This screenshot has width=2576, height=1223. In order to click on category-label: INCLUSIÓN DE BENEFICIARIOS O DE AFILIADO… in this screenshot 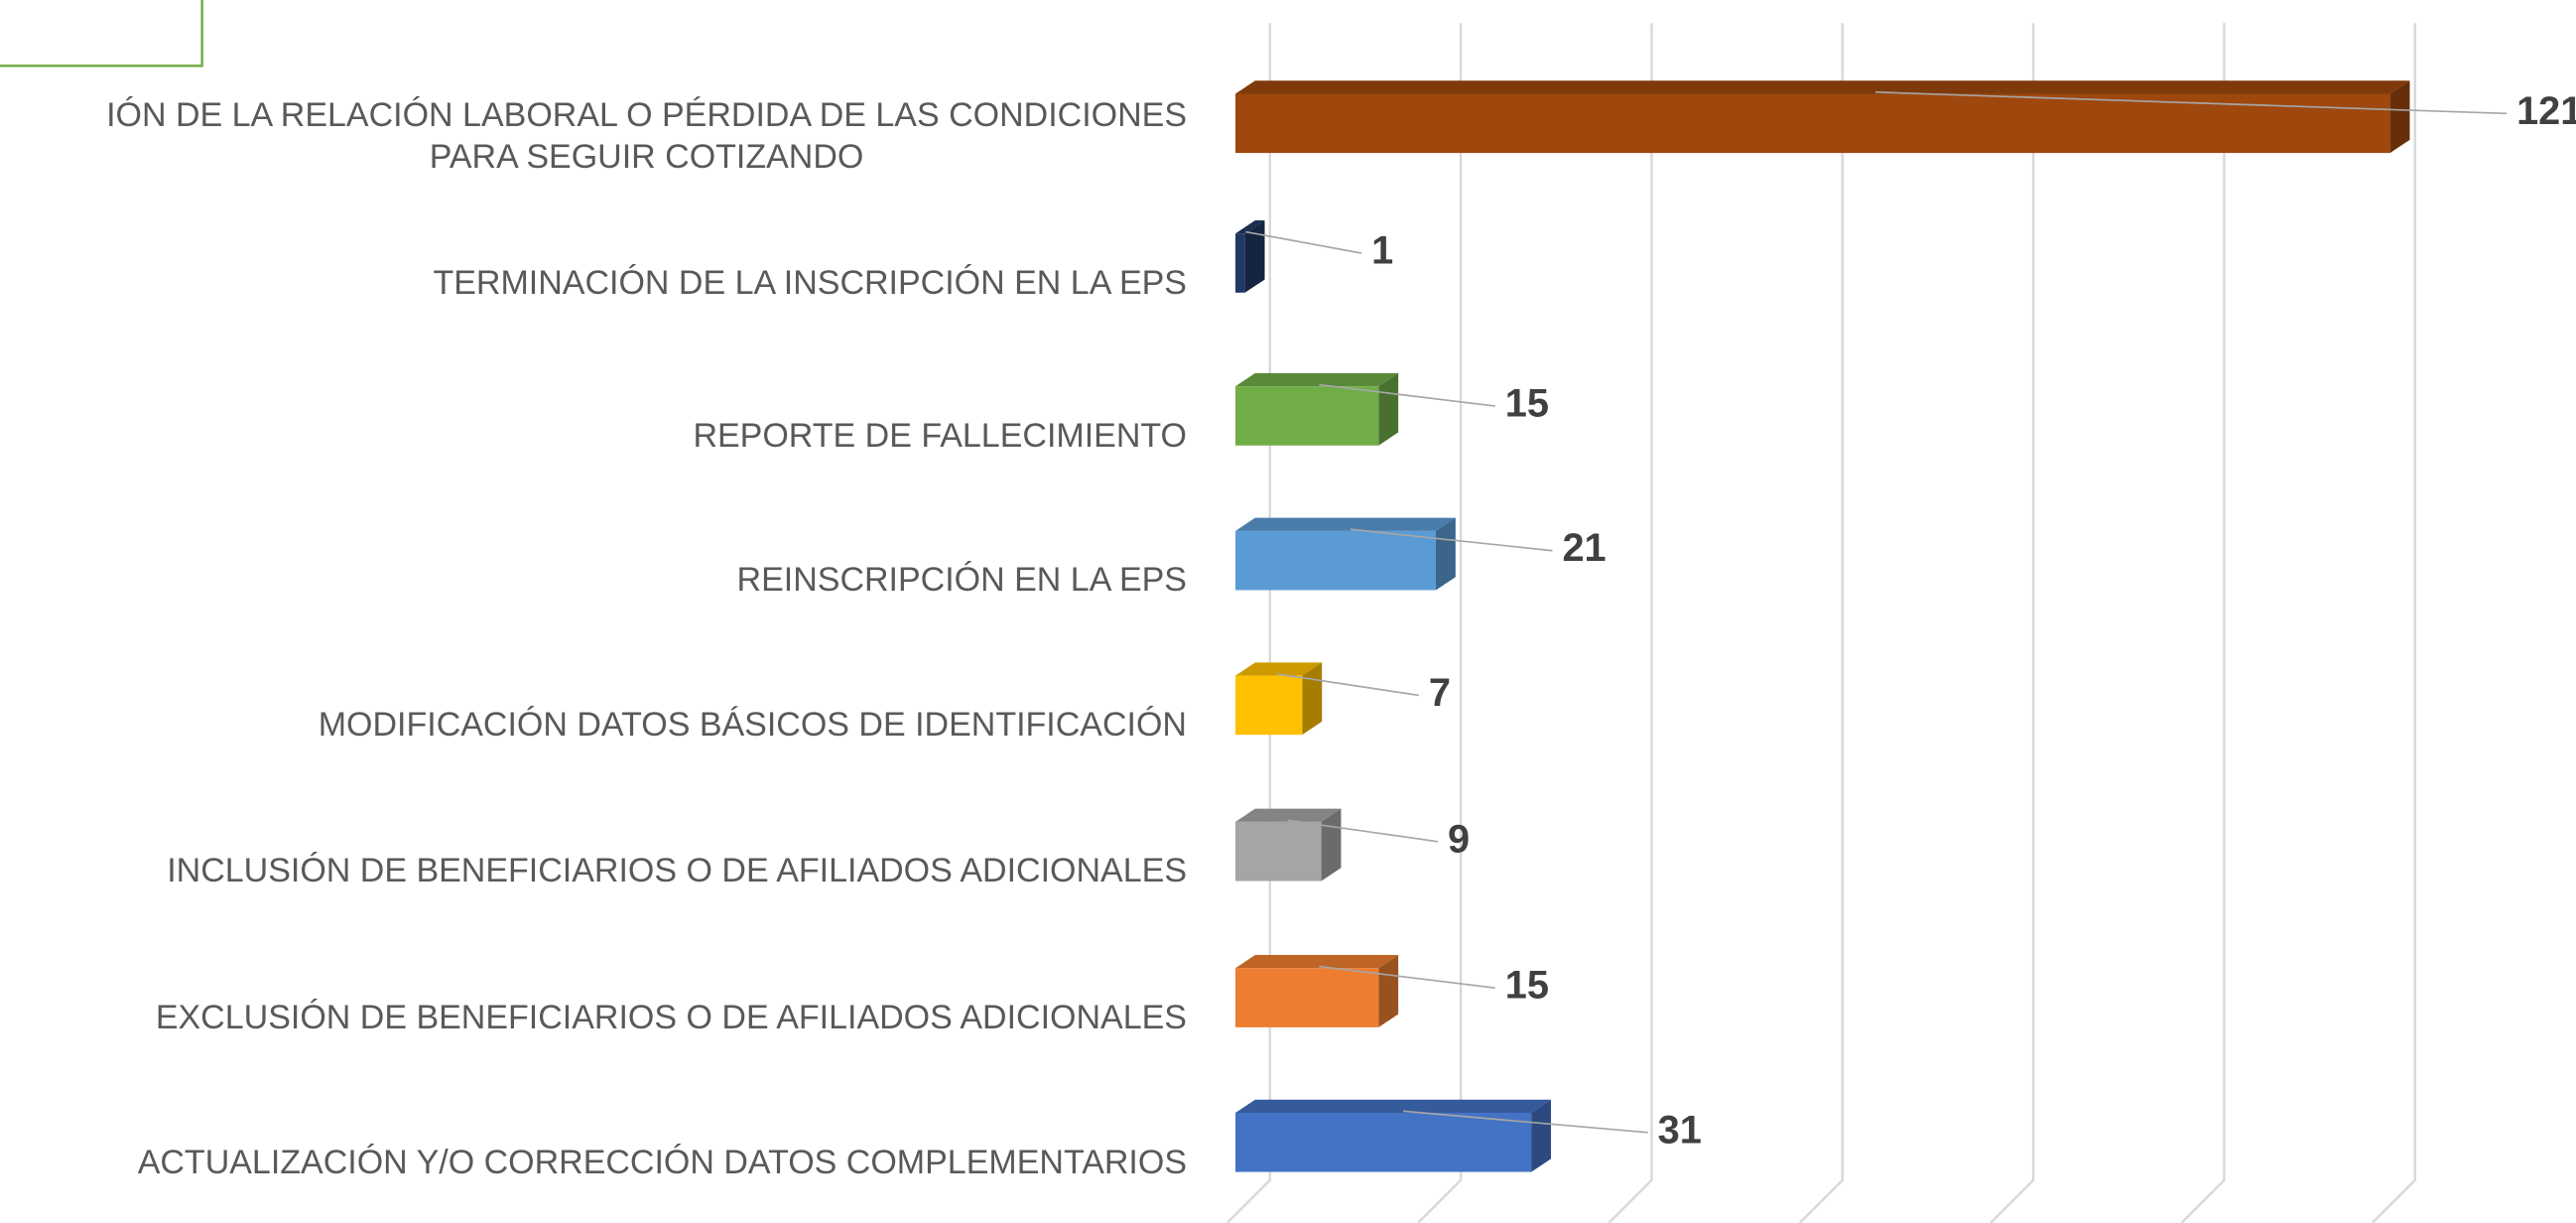, I will do `click(677, 871)`.